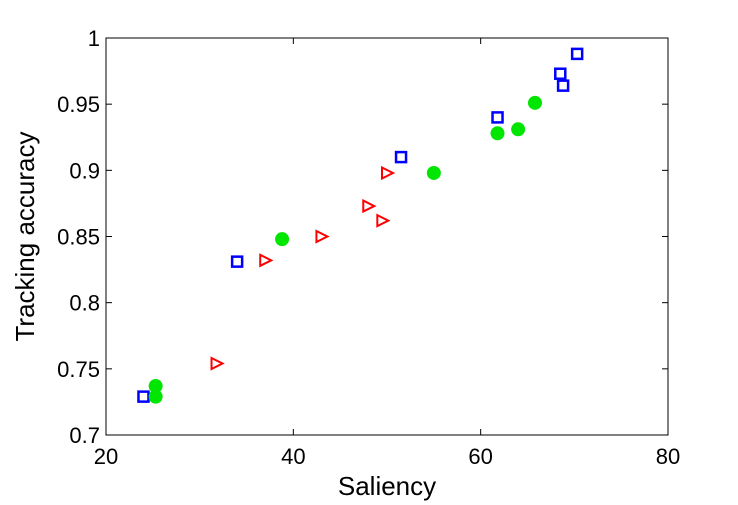  Describe the element at coordinates (293, 456) in the screenshot. I see `x-tick-label: 40` at that location.